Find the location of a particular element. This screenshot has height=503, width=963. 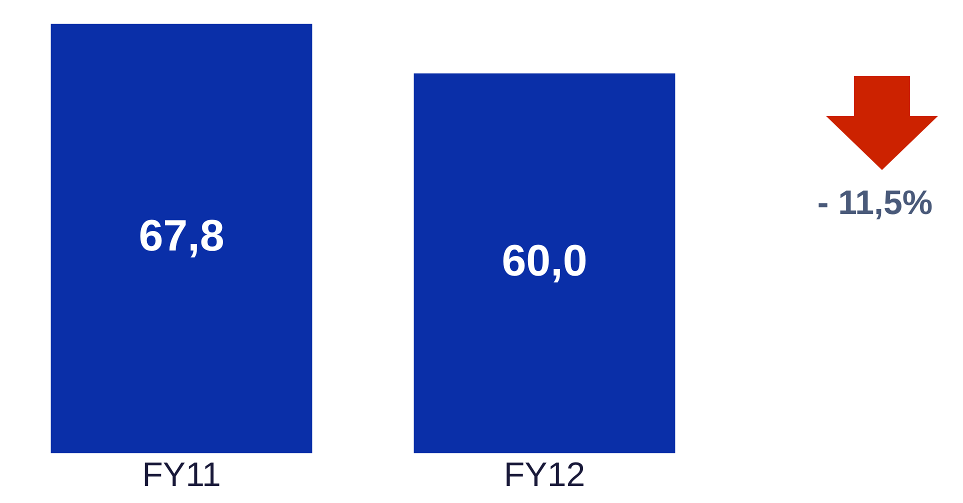

x-tick-label: FY11 is located at coordinates (181, 475).